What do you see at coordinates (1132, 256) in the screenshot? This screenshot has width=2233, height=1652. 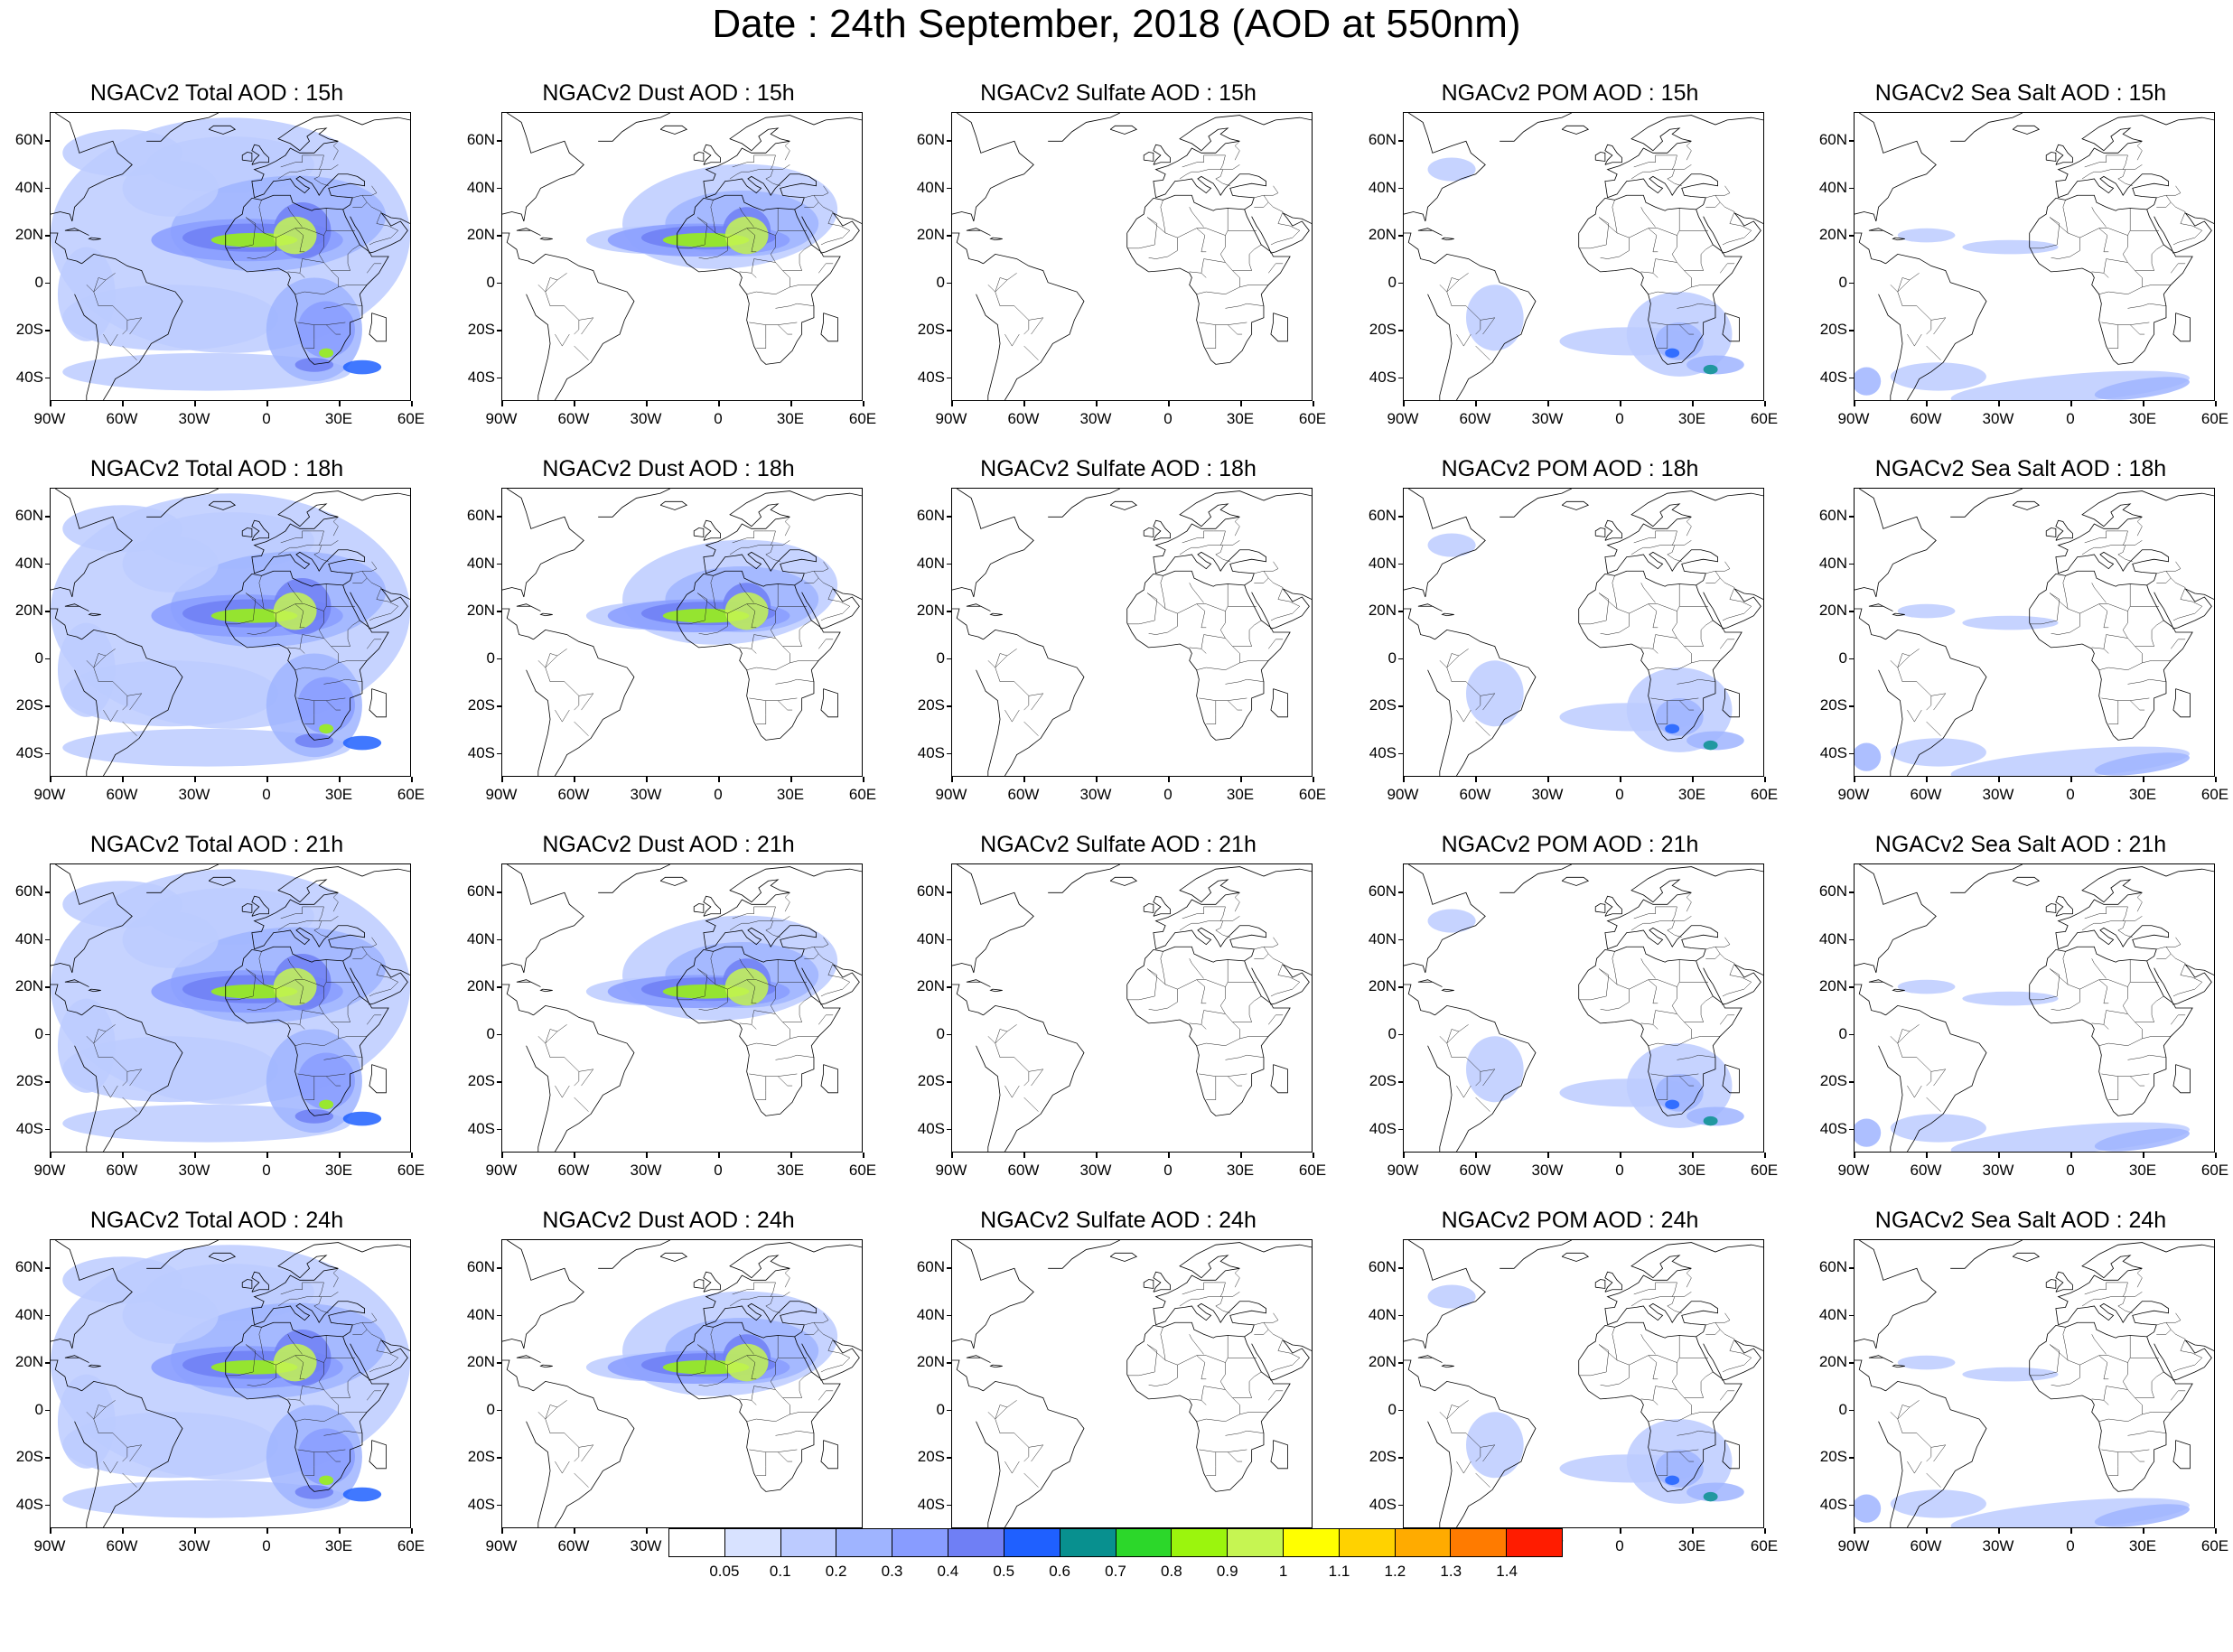 I see `sulfate-aod-map` at bounding box center [1132, 256].